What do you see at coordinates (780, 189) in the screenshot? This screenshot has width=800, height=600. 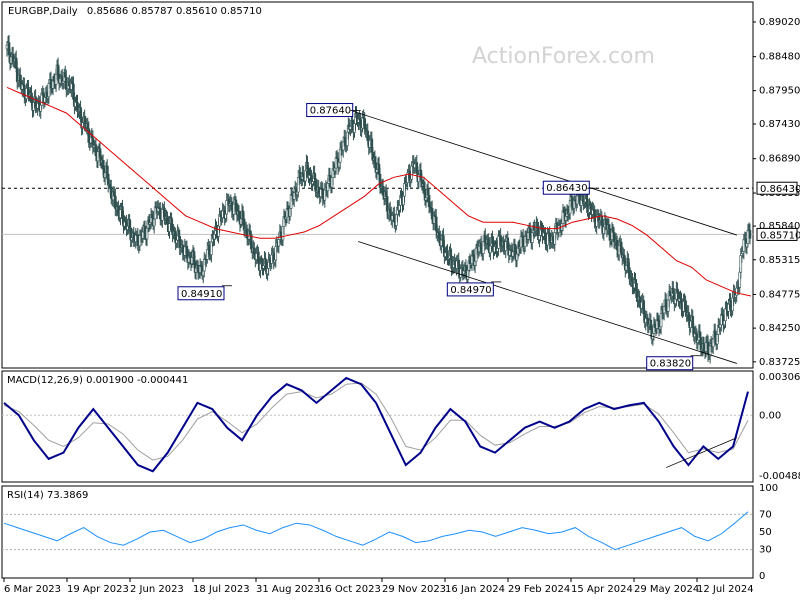 I see `resistance-tag: 0.86430` at bounding box center [780, 189].